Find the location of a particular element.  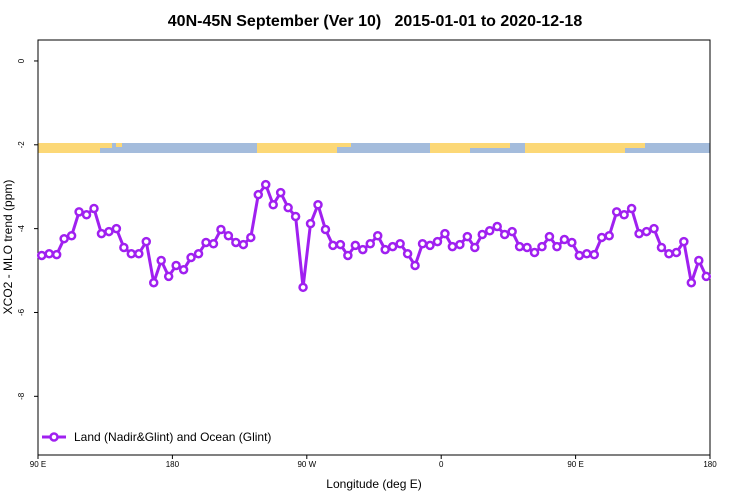

legend-label: Land (Nadir&Glint) and Ocean (Glint) is located at coordinates (172, 437).